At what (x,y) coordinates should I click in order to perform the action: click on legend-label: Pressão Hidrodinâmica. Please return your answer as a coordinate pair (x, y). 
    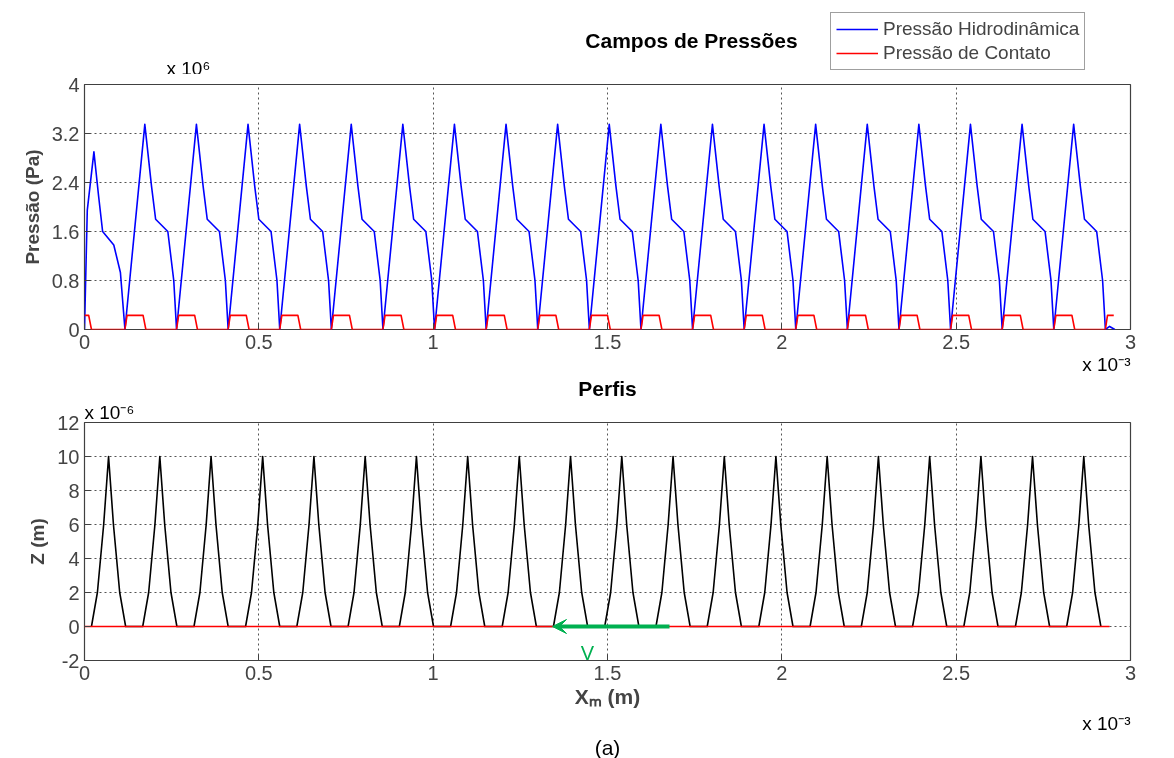
    Looking at the image, I should click on (981, 29).